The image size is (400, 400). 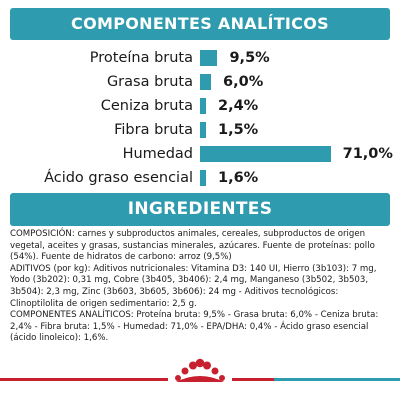 What do you see at coordinates (253, 379) in the screenshot?
I see `footer-stripe-red-right` at bounding box center [253, 379].